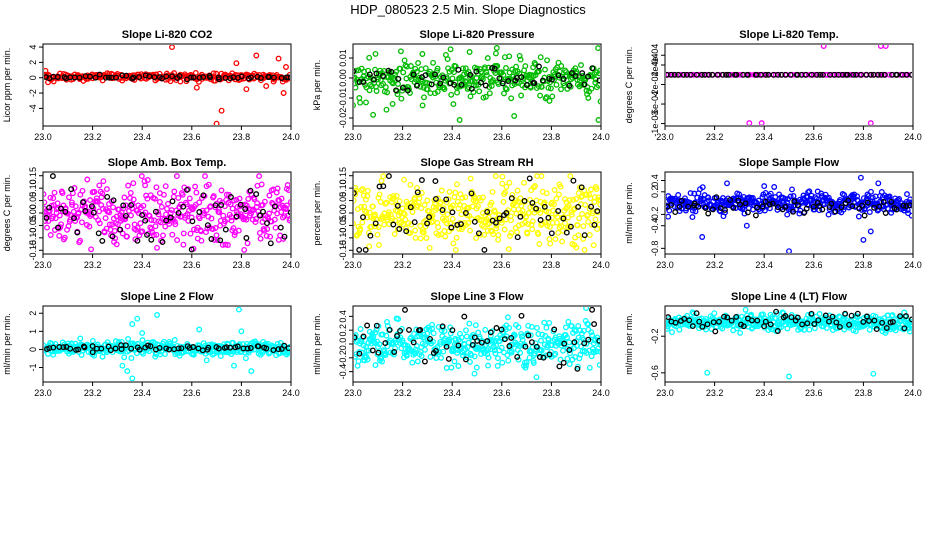  I want to click on y-tick-label: 2, so click(33, 313).